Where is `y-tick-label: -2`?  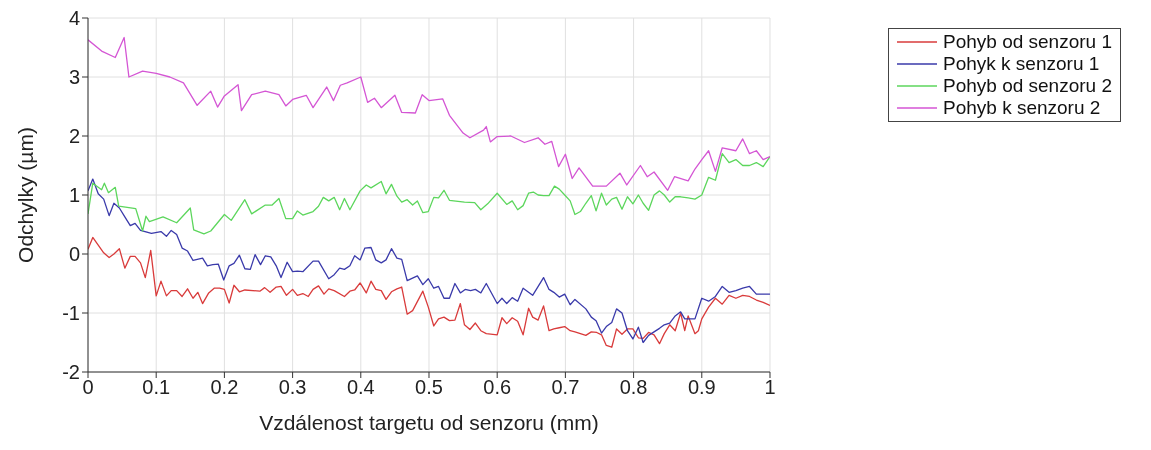 y-tick-label: -2 is located at coordinates (71, 372).